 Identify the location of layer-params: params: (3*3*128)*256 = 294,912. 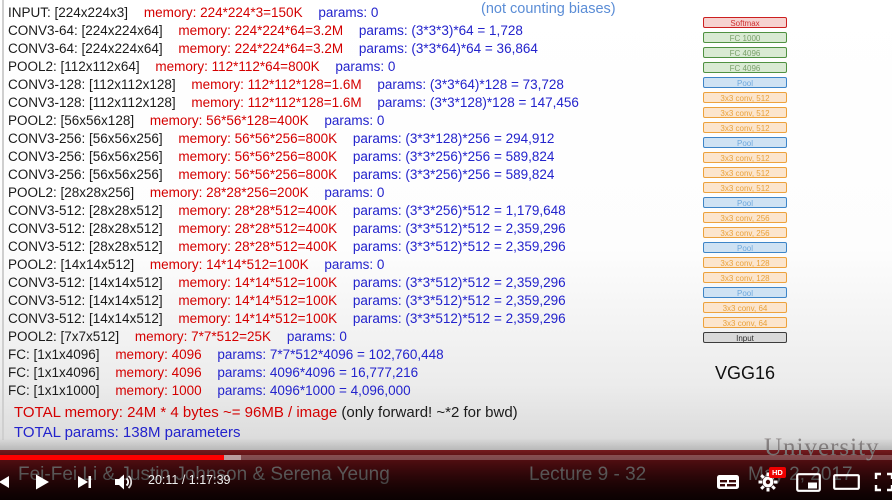
(453, 138).